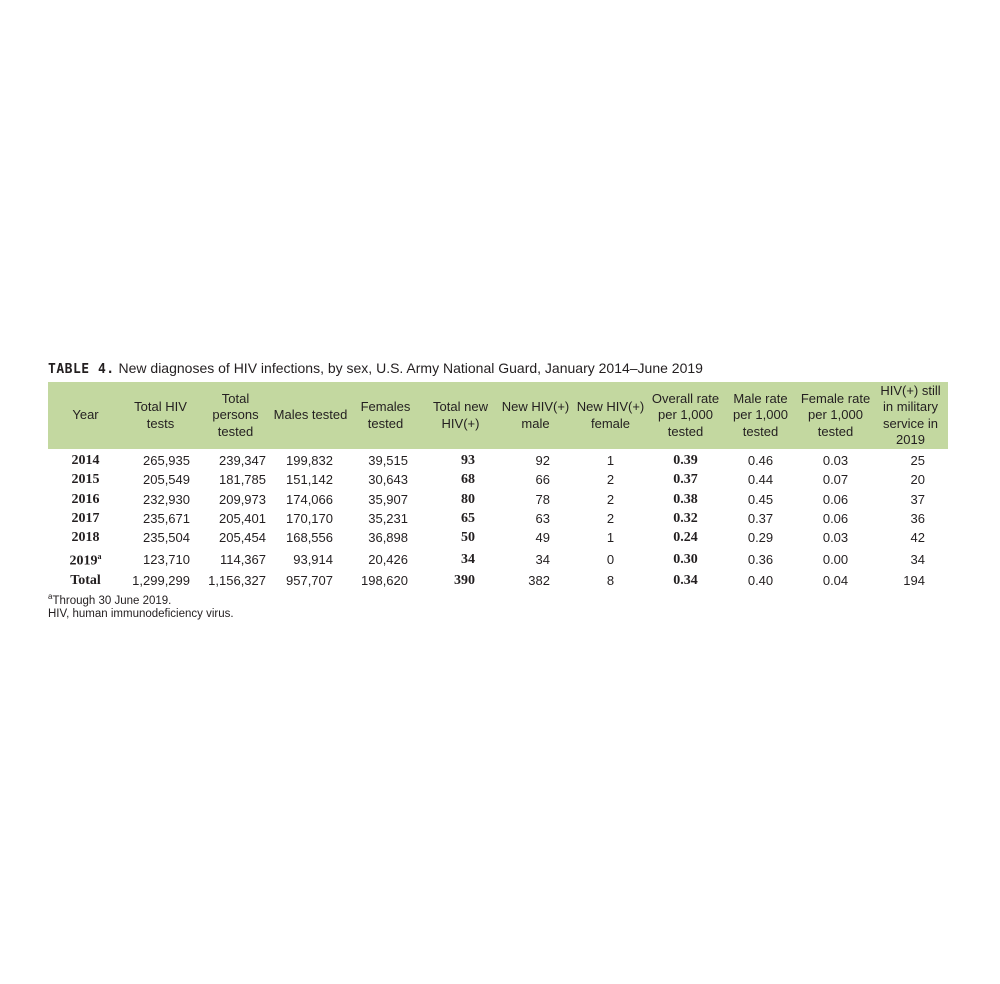  Describe the element at coordinates (242, 519) in the screenshot. I see `table-cell: 205,401` at that location.